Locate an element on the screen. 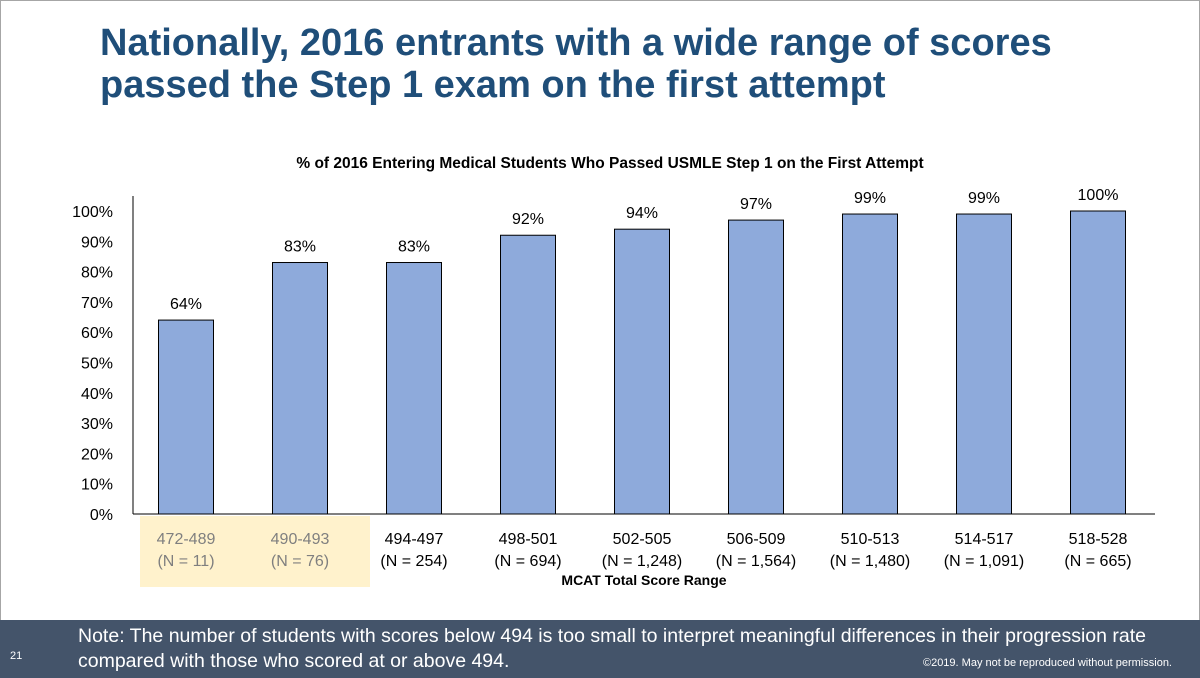 This screenshot has height=678, width=1200. data-label: 94% is located at coordinates (642, 213).